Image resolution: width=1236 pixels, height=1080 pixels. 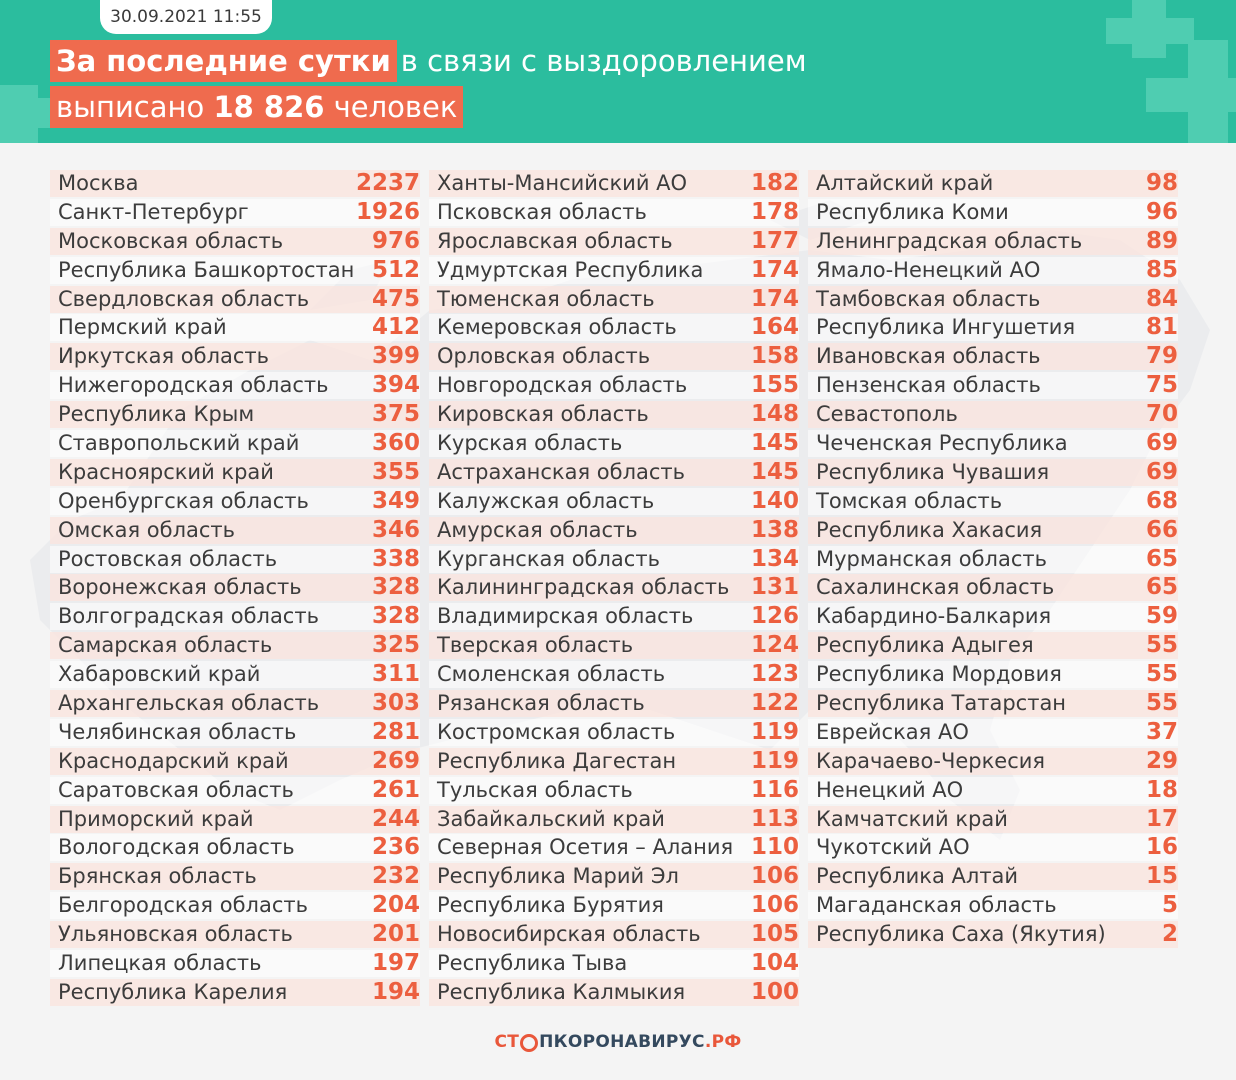 I want to click on recovered-count: 328, so click(x=395, y=587).